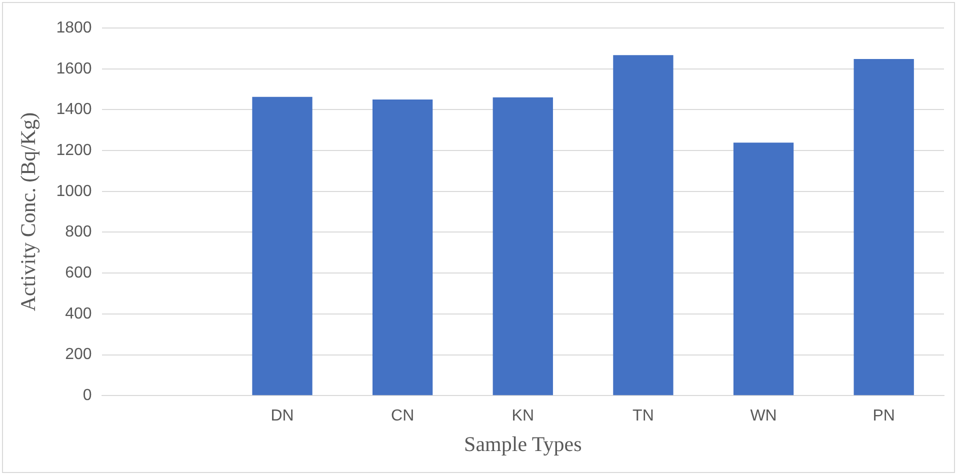 Image resolution: width=957 pixels, height=475 pixels. Describe the element at coordinates (282, 416) in the screenshot. I see `x-tick-label: DN` at that location.